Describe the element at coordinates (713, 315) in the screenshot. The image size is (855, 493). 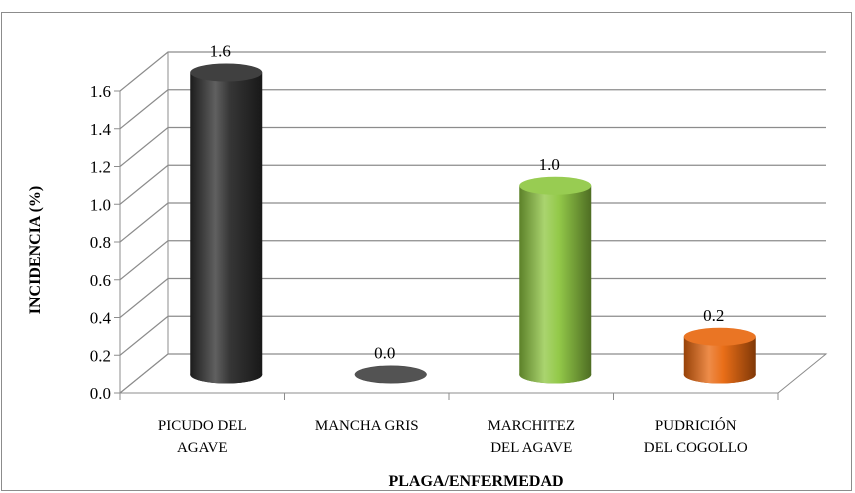
I see `data-label: 0.2` at that location.